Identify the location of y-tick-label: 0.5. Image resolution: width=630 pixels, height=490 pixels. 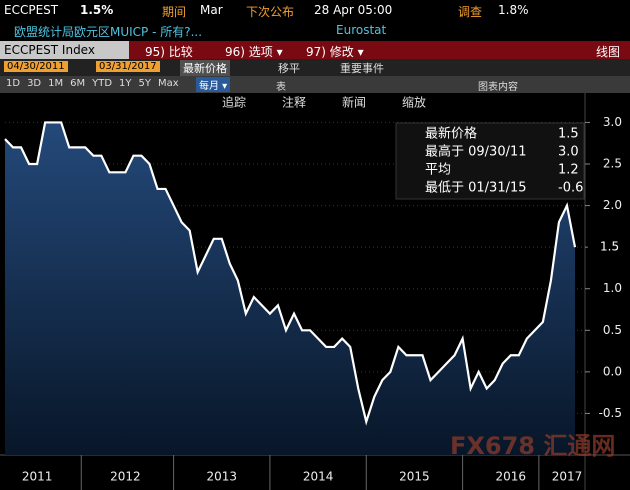
(612, 330).